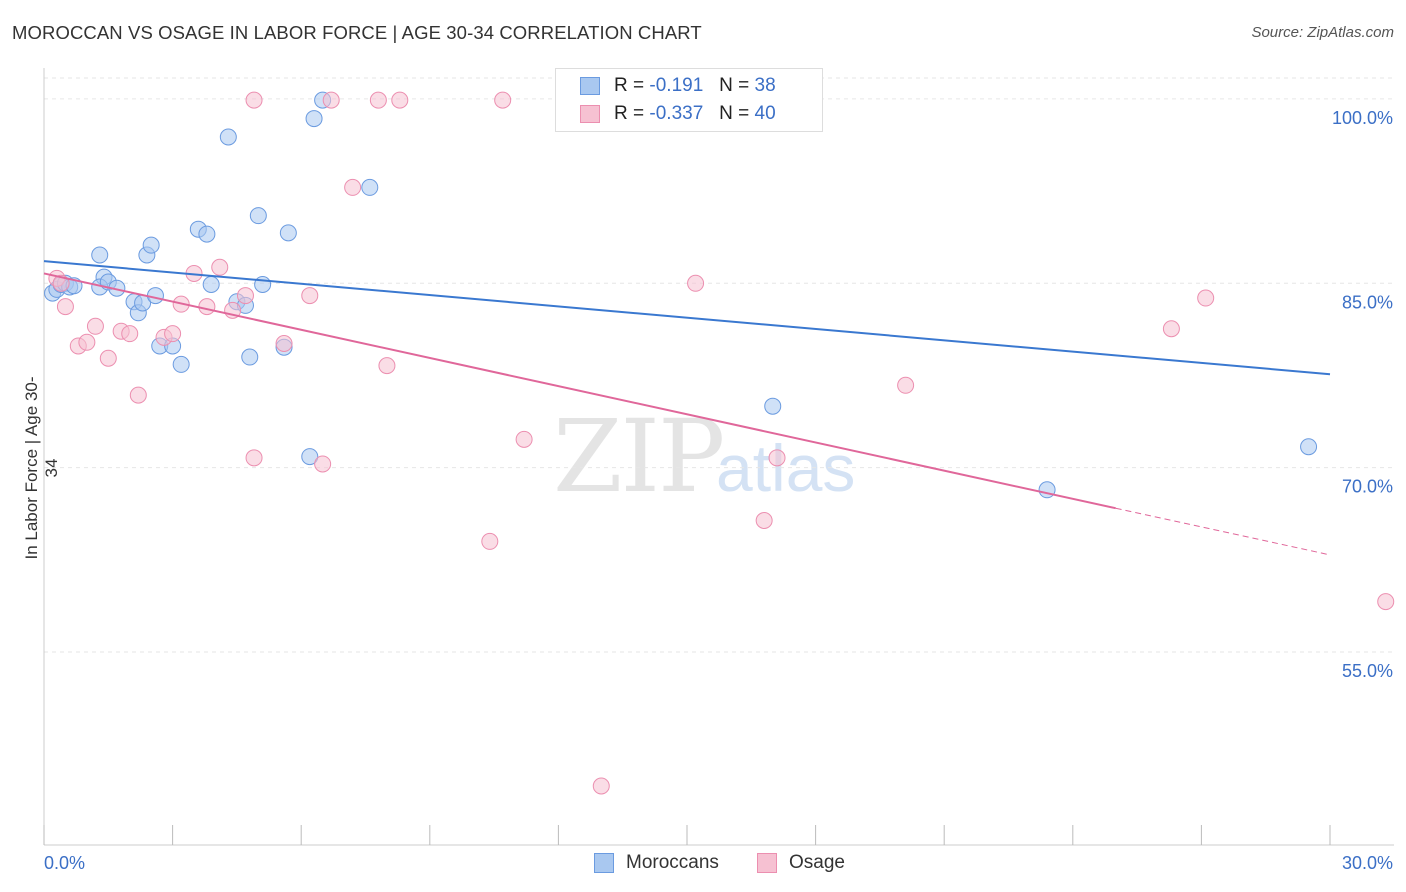  I want to click on correlation-legend: R = -0.191 N = 38 R = -0.337 N = 40, so click(689, 100).